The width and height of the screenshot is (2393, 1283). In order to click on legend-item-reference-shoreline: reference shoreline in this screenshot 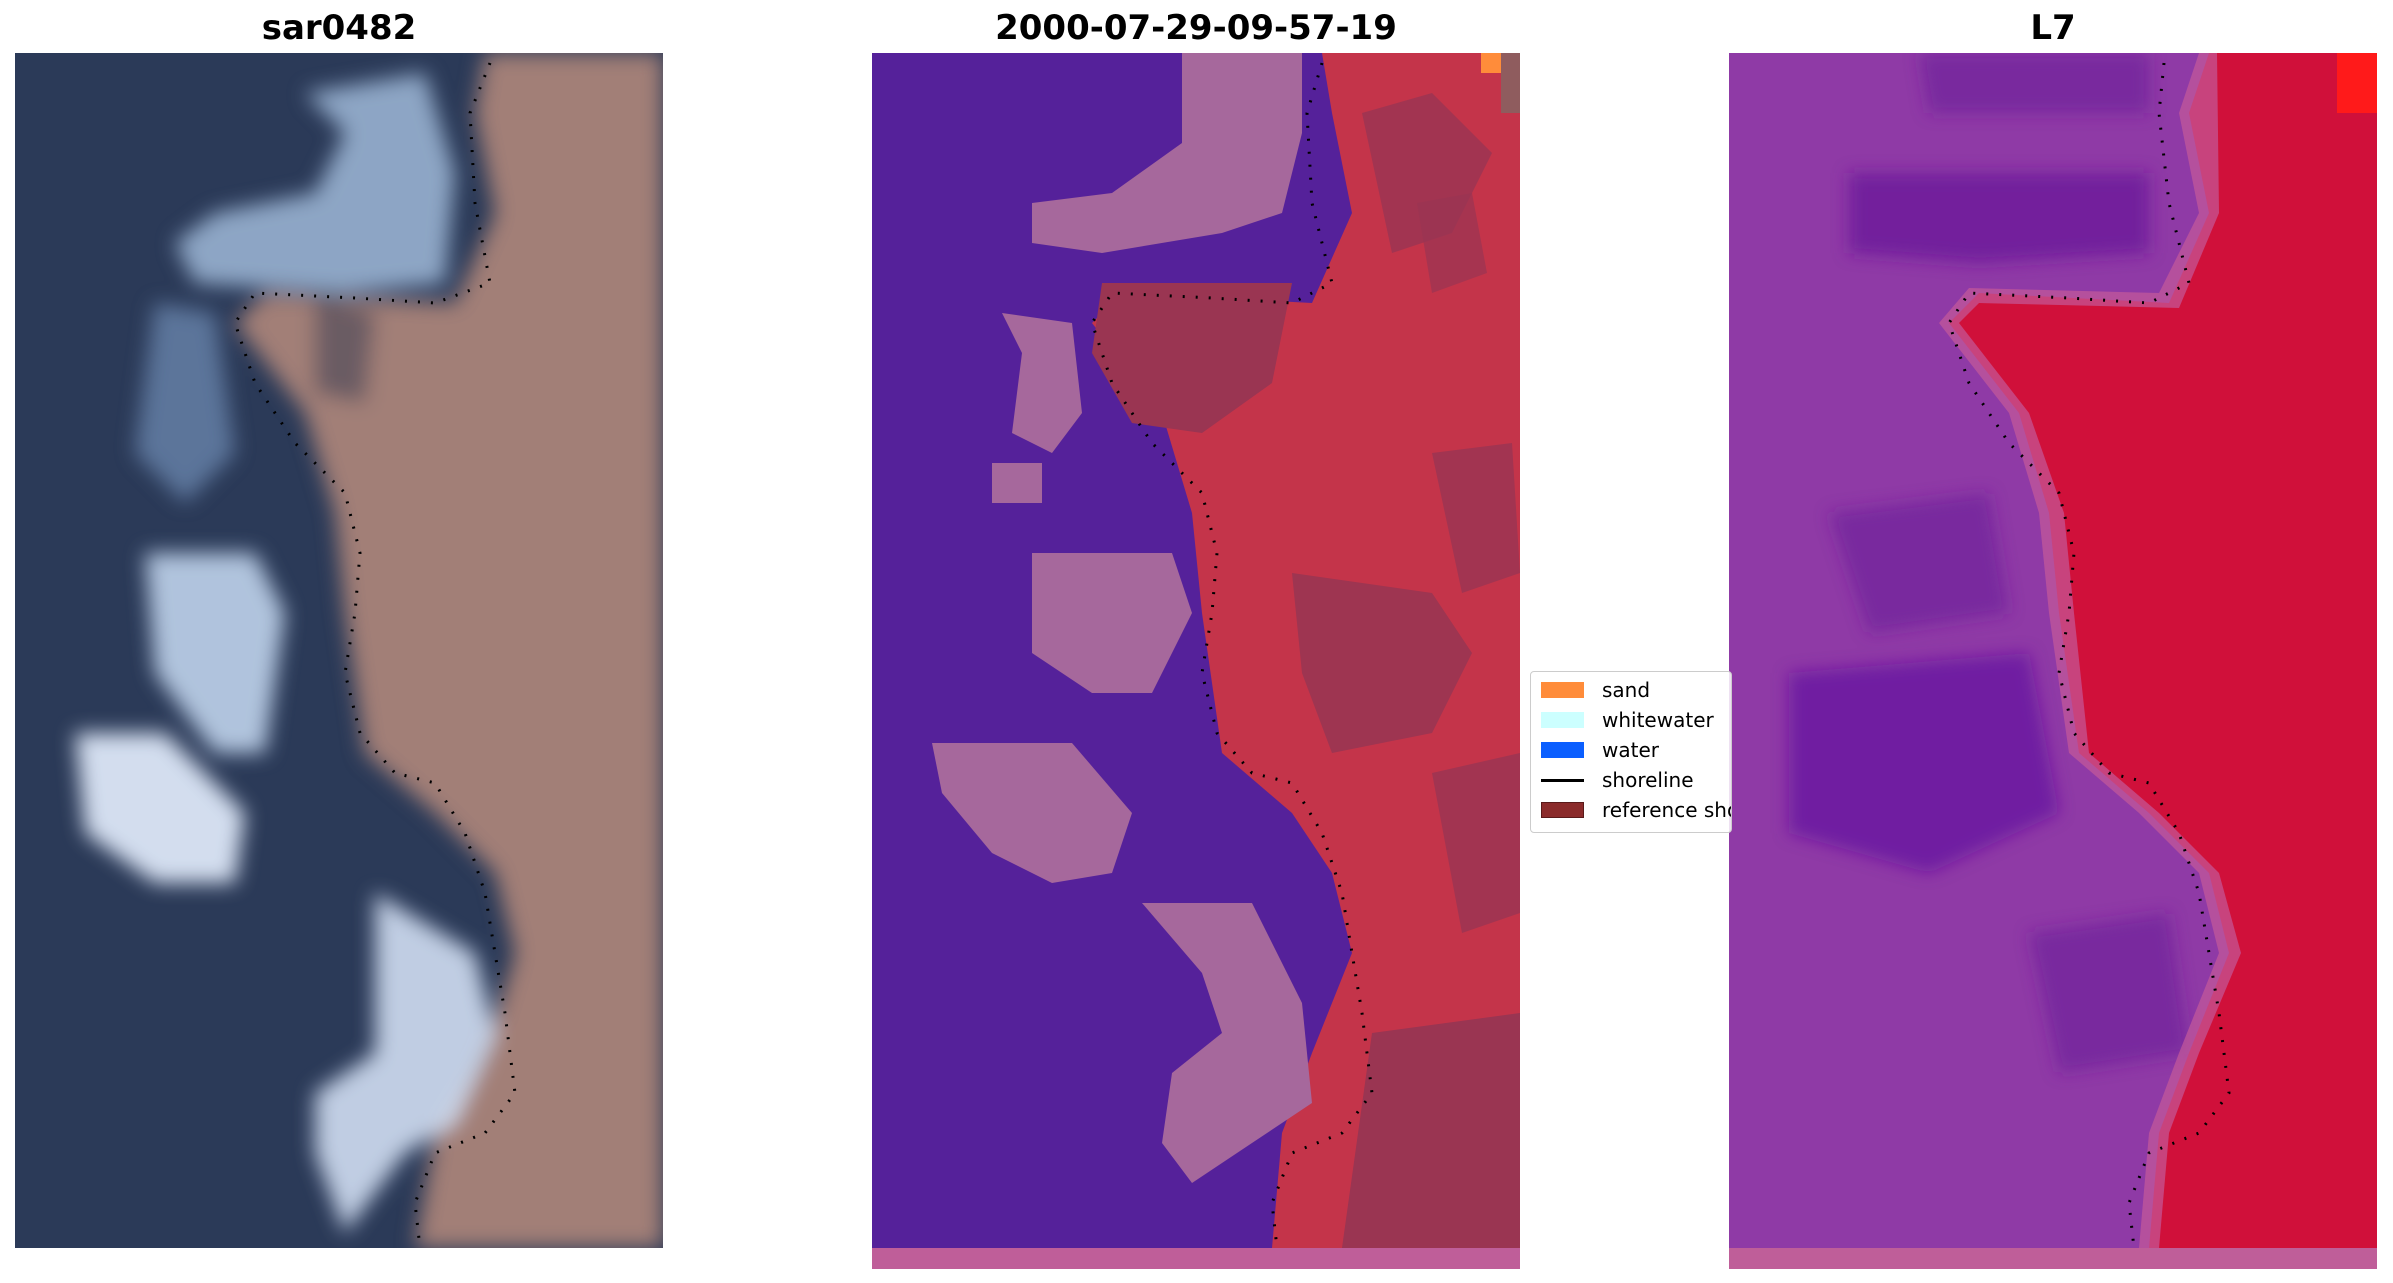, I will do `click(1636, 810)`.